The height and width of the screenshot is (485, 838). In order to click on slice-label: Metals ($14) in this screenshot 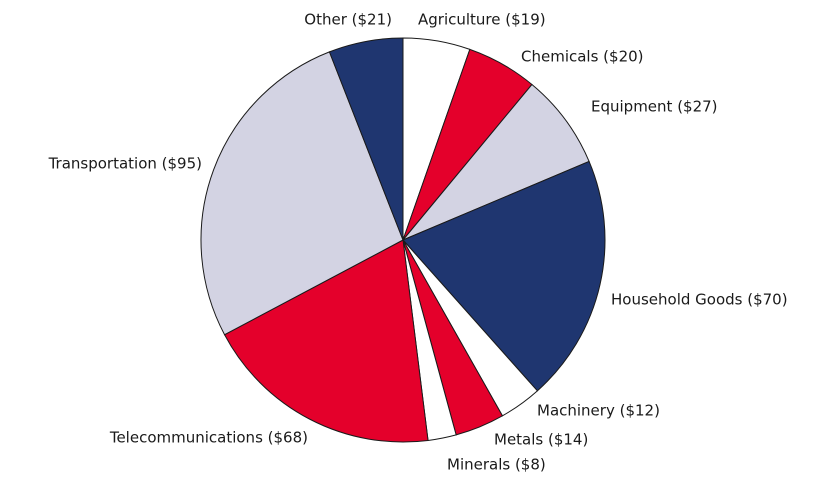, I will do `click(541, 440)`.